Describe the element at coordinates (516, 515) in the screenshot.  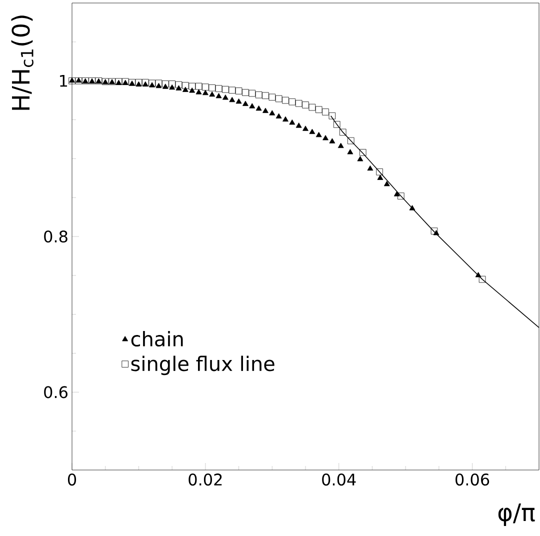
I see `x-axis-title: φ/π` at that location.